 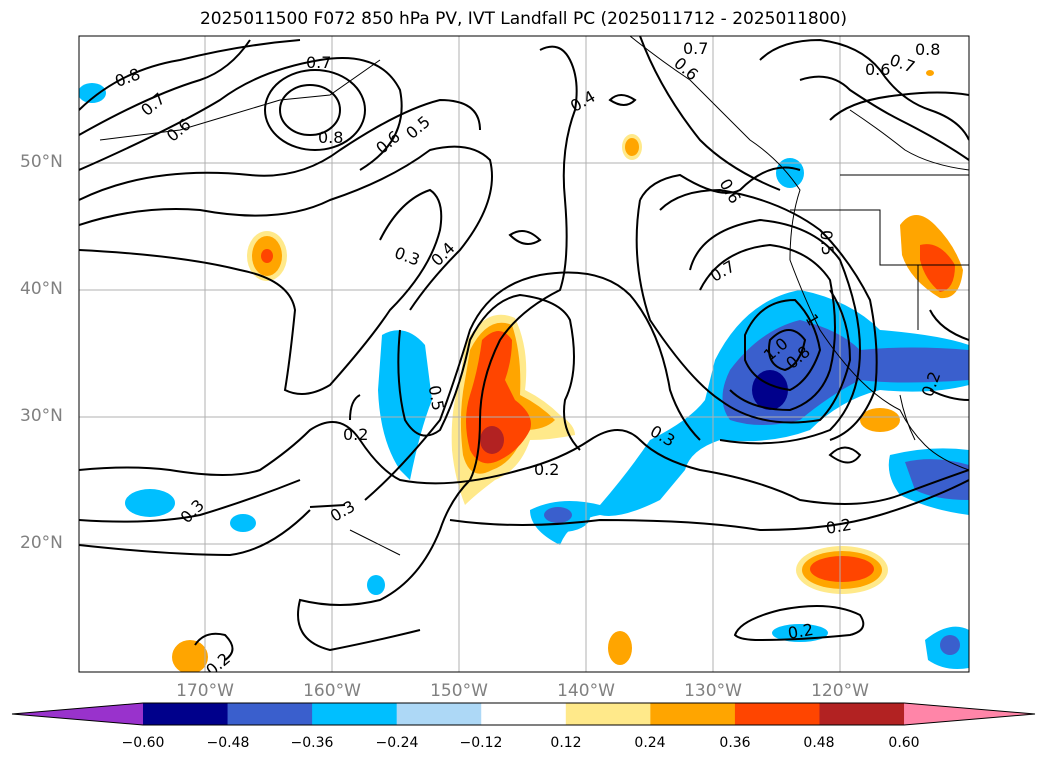 What do you see at coordinates (143, 743) in the screenshot?
I see `colorbar-tick: −0.60` at bounding box center [143, 743].